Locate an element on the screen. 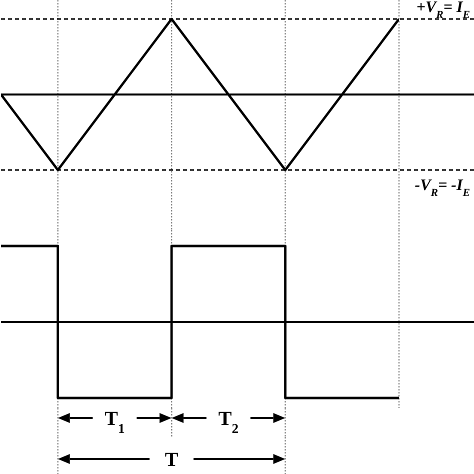 The image size is (474, 474). text: T$_{2}$ is located at coordinates (228, 422).